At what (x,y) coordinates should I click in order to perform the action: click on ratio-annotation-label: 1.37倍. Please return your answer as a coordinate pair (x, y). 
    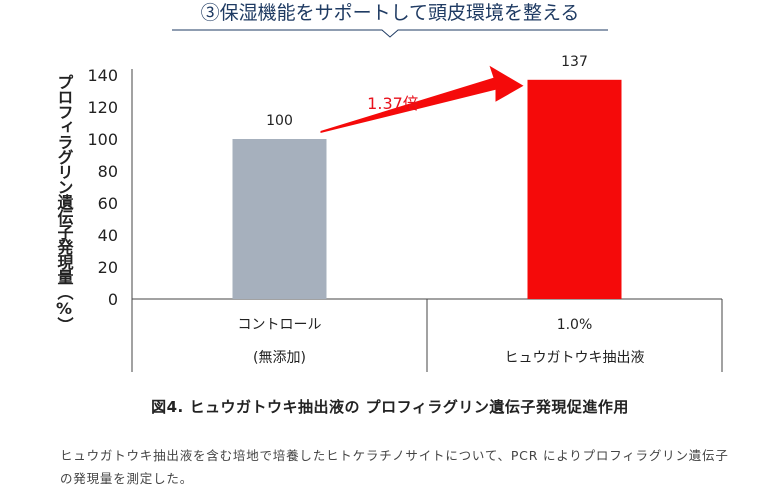
    Looking at the image, I should click on (393, 103).